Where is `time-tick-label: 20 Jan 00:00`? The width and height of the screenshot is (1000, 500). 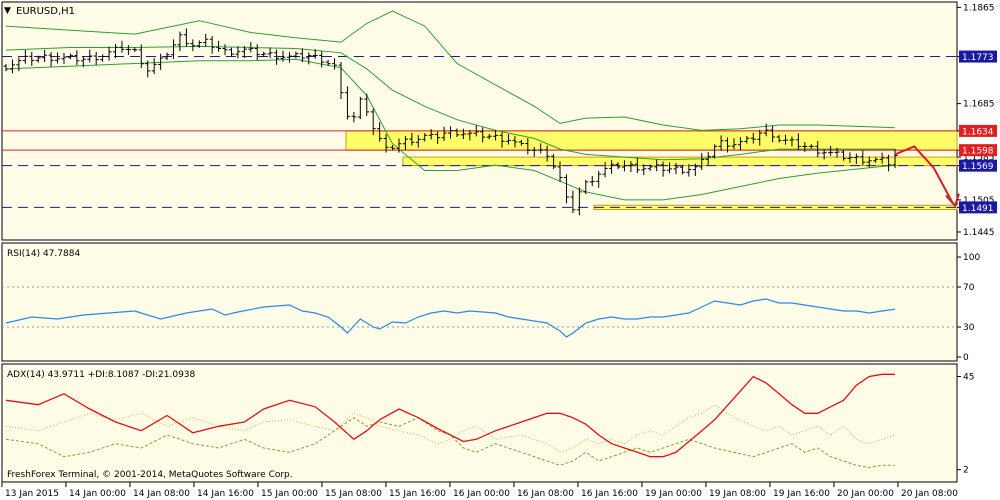 time-tick-label: 20 Jan 00:00 is located at coordinates (865, 494).